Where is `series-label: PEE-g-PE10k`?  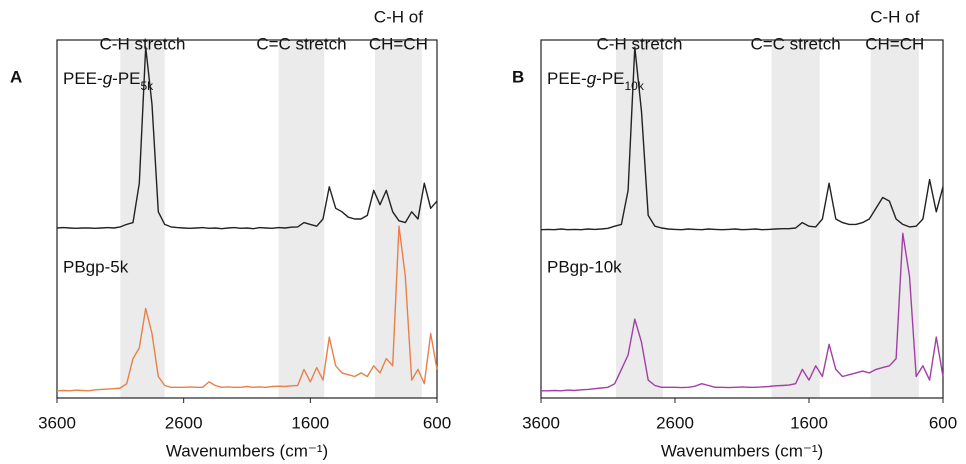 series-label: PEE-g-PE10k is located at coordinates (596, 81).